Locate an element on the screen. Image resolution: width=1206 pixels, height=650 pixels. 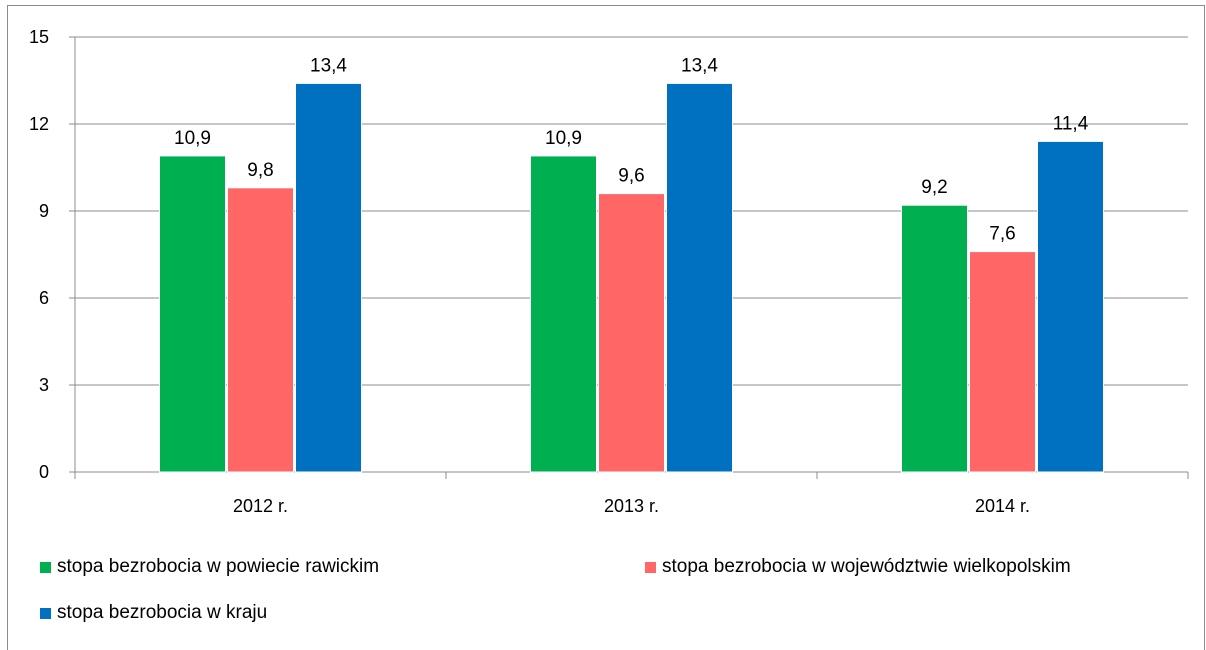
x-tick-label: 2013 r. is located at coordinates (631, 506).